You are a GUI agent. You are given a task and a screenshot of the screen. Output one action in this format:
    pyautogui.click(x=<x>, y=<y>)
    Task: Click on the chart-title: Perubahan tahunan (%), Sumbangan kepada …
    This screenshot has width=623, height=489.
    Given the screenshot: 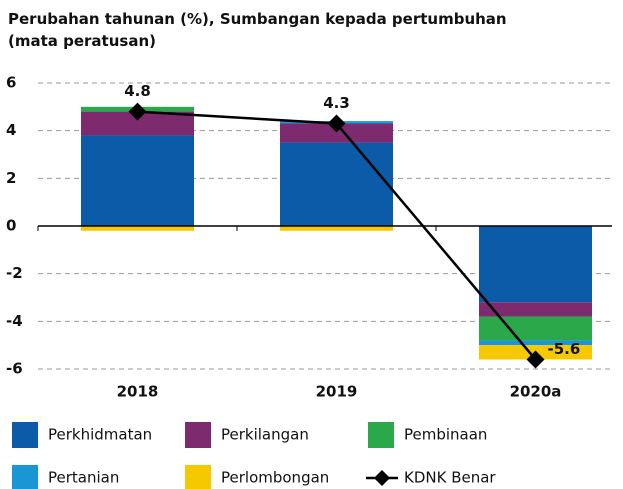 What is the action you would take?
    pyautogui.click(x=257, y=30)
    